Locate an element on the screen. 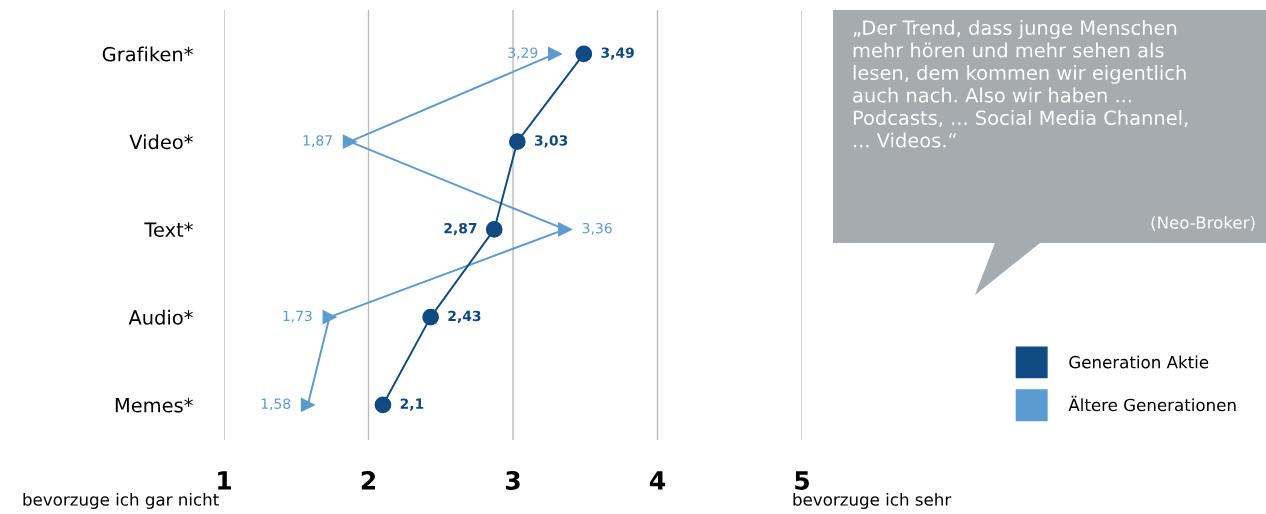 This screenshot has width=1266, height=514. y-tick-label: Grafiken* is located at coordinates (147, 54).